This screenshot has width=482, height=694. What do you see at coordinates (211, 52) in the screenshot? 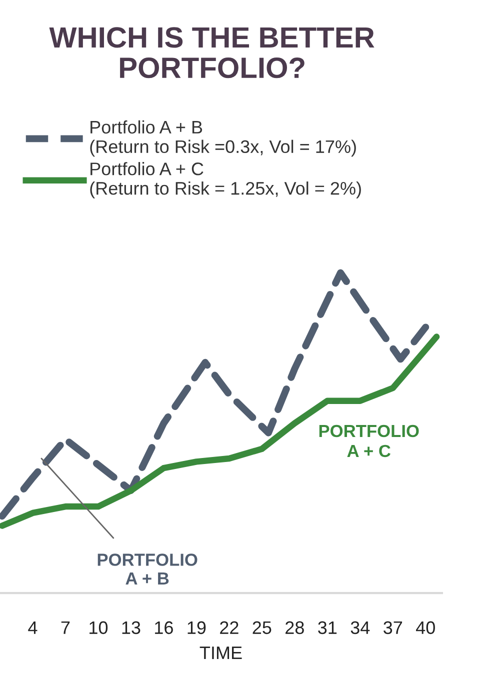
I see `chart-title: WHICH IS THE BETTER PORTFOLIO?` at bounding box center [211, 52].